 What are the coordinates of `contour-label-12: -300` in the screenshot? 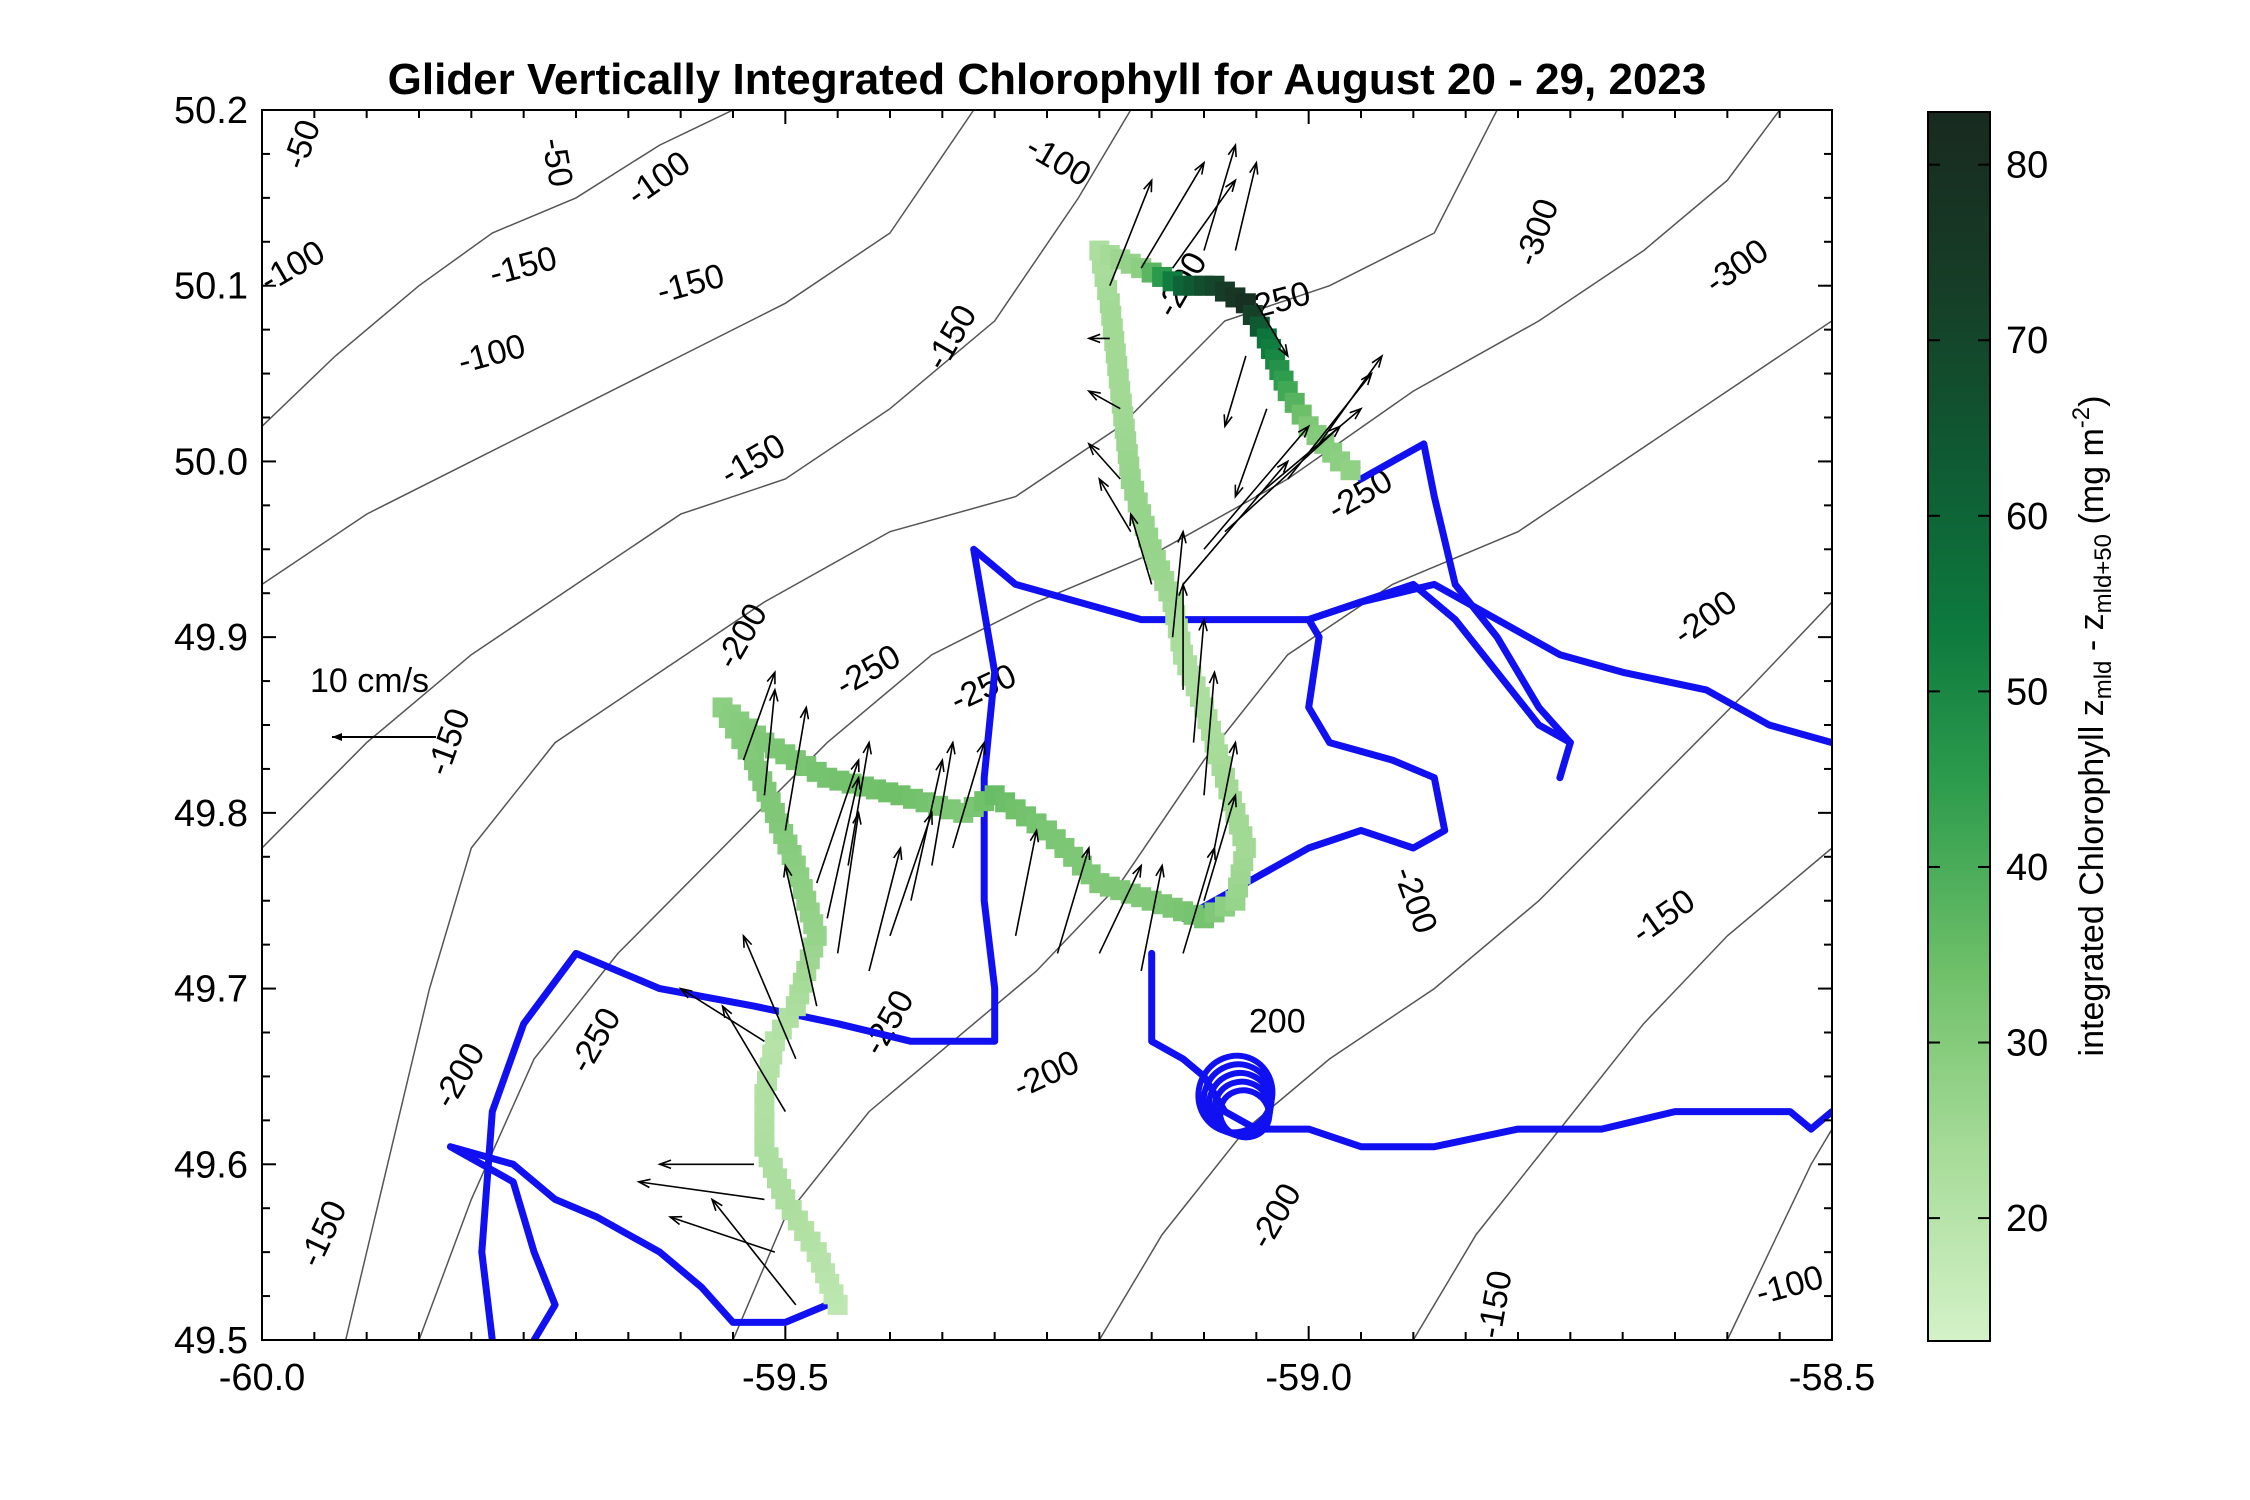 It's located at (1737, 266).